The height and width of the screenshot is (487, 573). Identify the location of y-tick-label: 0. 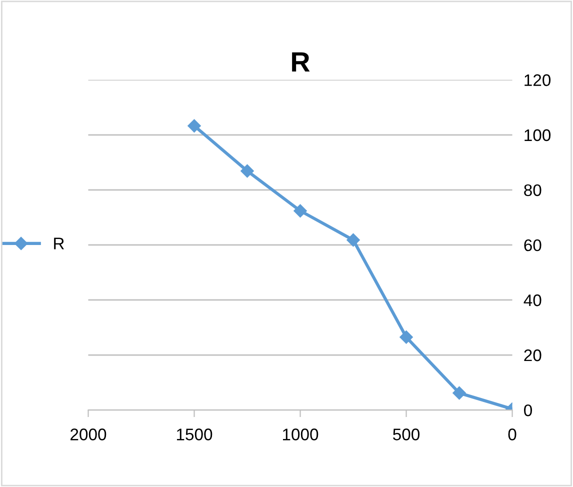
(528, 410).